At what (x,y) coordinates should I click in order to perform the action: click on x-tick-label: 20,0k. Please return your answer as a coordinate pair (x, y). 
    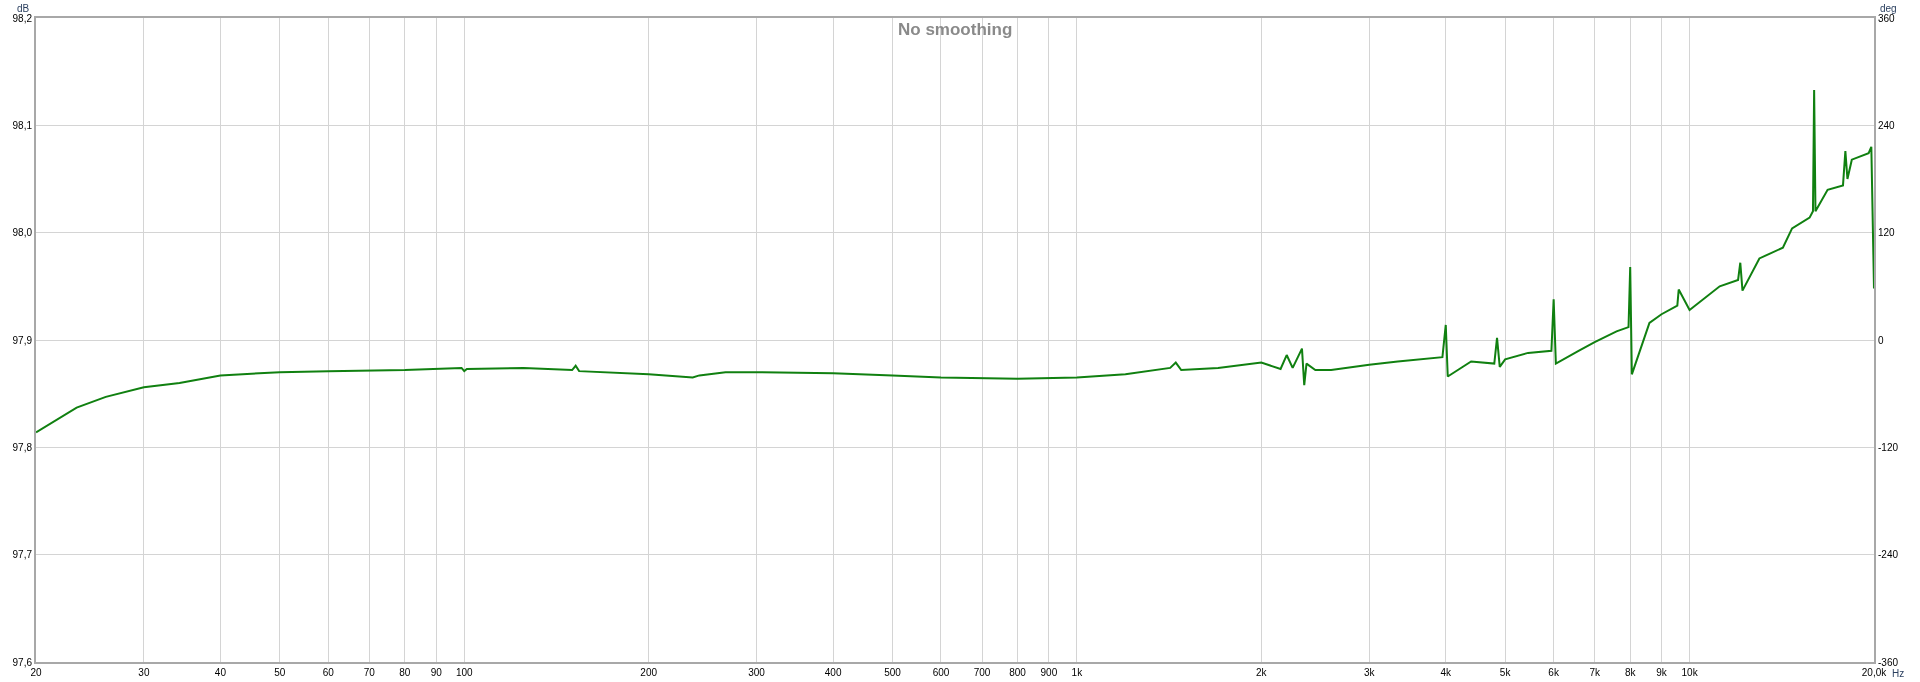
    Looking at the image, I should click on (1874, 672).